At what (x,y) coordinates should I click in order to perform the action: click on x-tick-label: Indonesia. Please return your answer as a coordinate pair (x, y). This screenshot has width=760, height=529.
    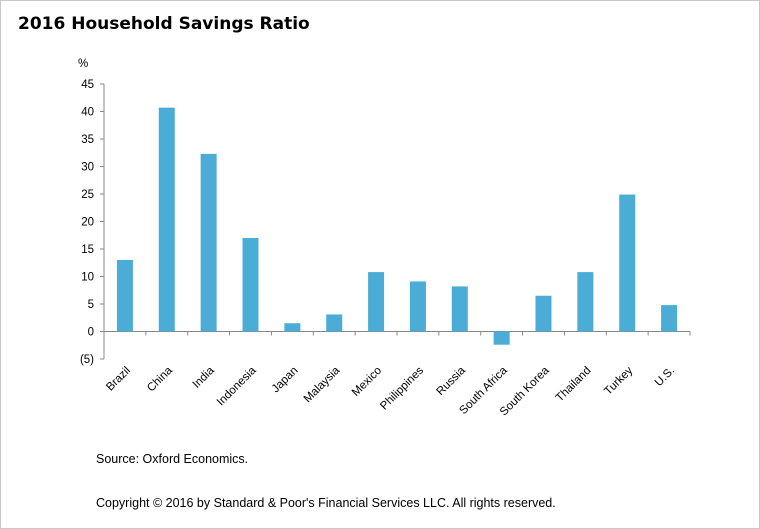
    Looking at the image, I should click on (237, 386).